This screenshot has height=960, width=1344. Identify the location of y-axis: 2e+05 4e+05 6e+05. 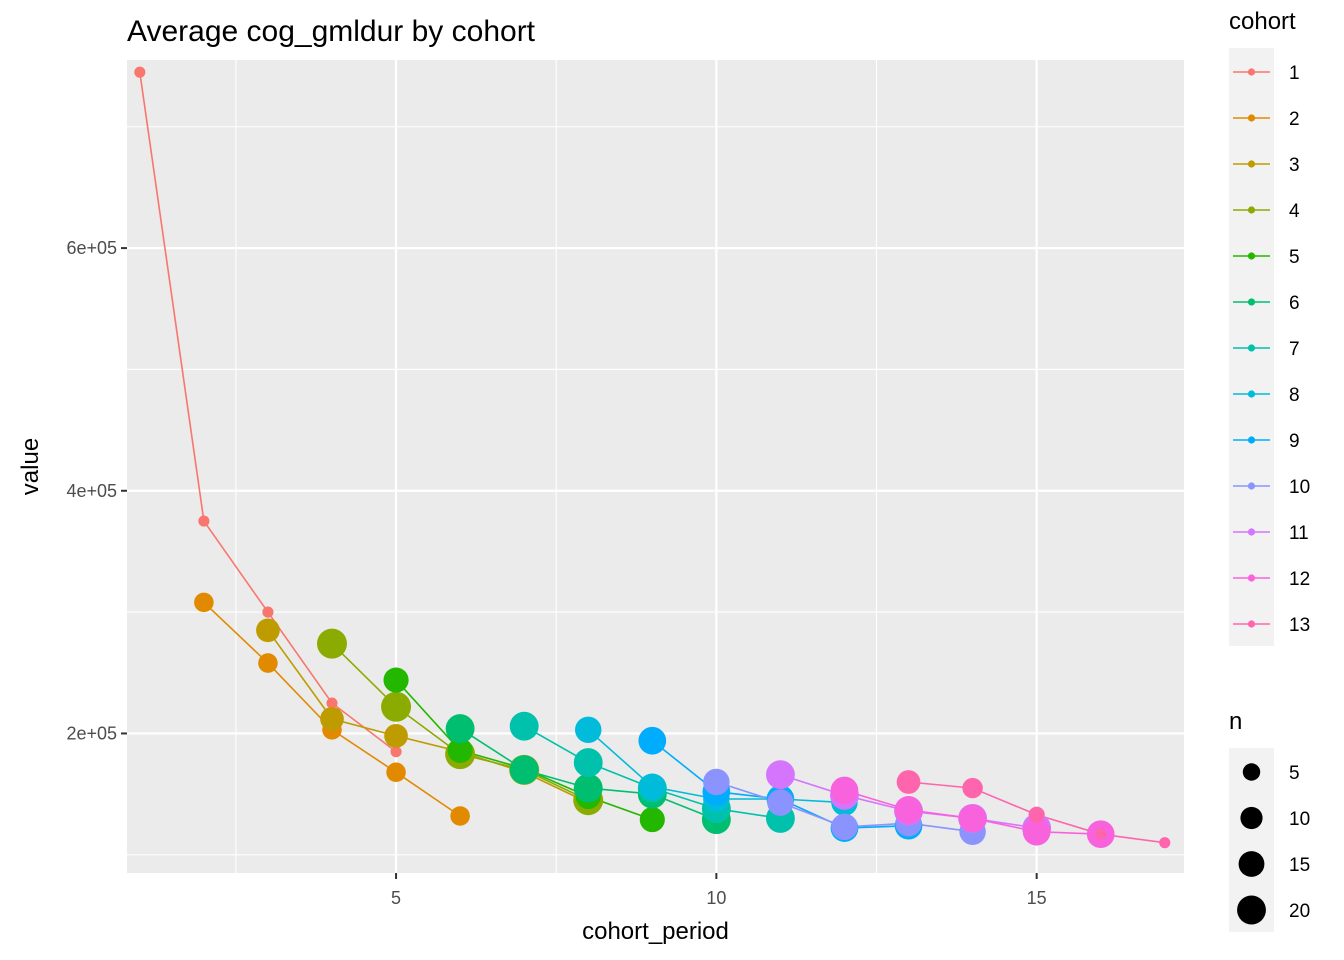
(96, 490).